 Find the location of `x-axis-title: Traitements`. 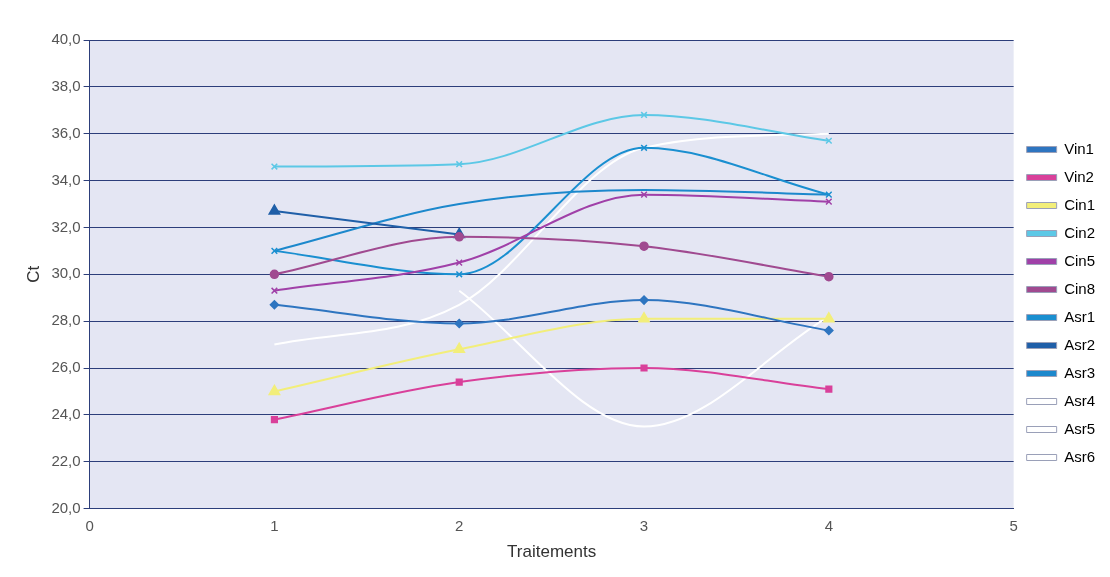

x-axis-title: Traitements is located at coordinates (552, 552).